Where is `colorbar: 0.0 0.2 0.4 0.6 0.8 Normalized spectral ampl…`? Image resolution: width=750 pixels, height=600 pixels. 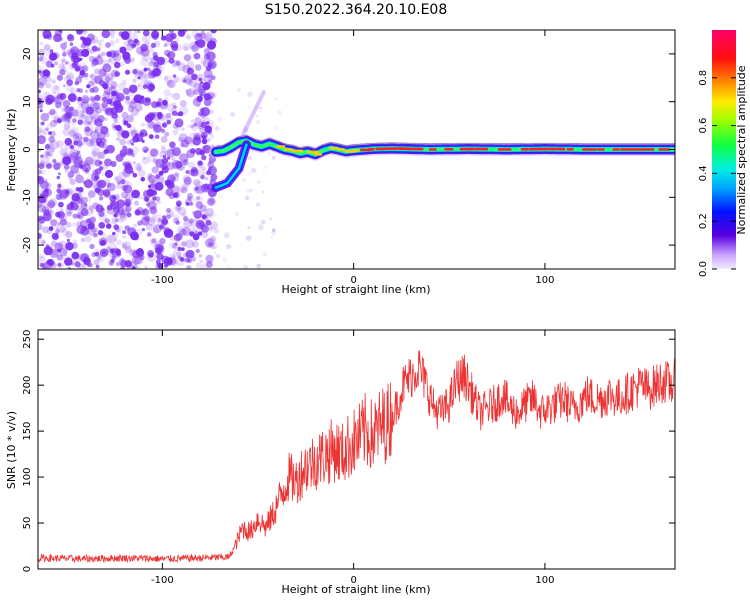
colorbar: 0.0 0.2 0.4 0.6 0.8 Normalized spectral ampl… is located at coordinates (723, 153).